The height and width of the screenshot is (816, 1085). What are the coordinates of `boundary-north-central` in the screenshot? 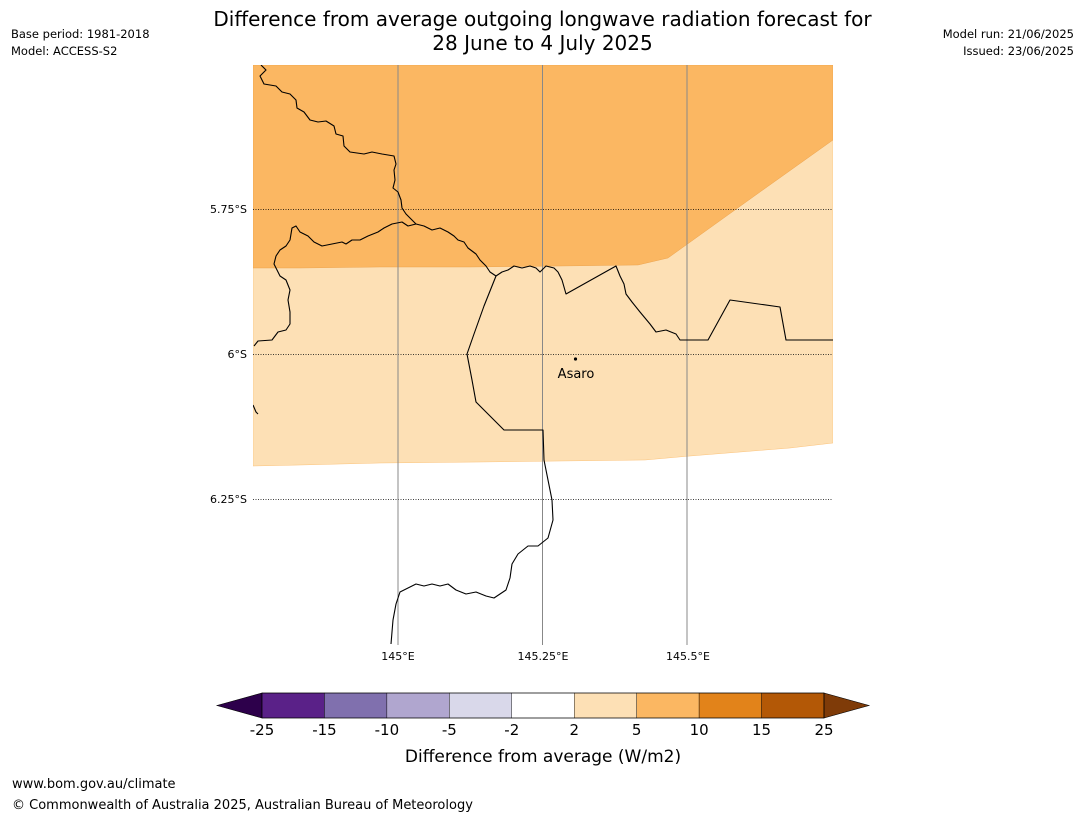 It's located at (624, 282).